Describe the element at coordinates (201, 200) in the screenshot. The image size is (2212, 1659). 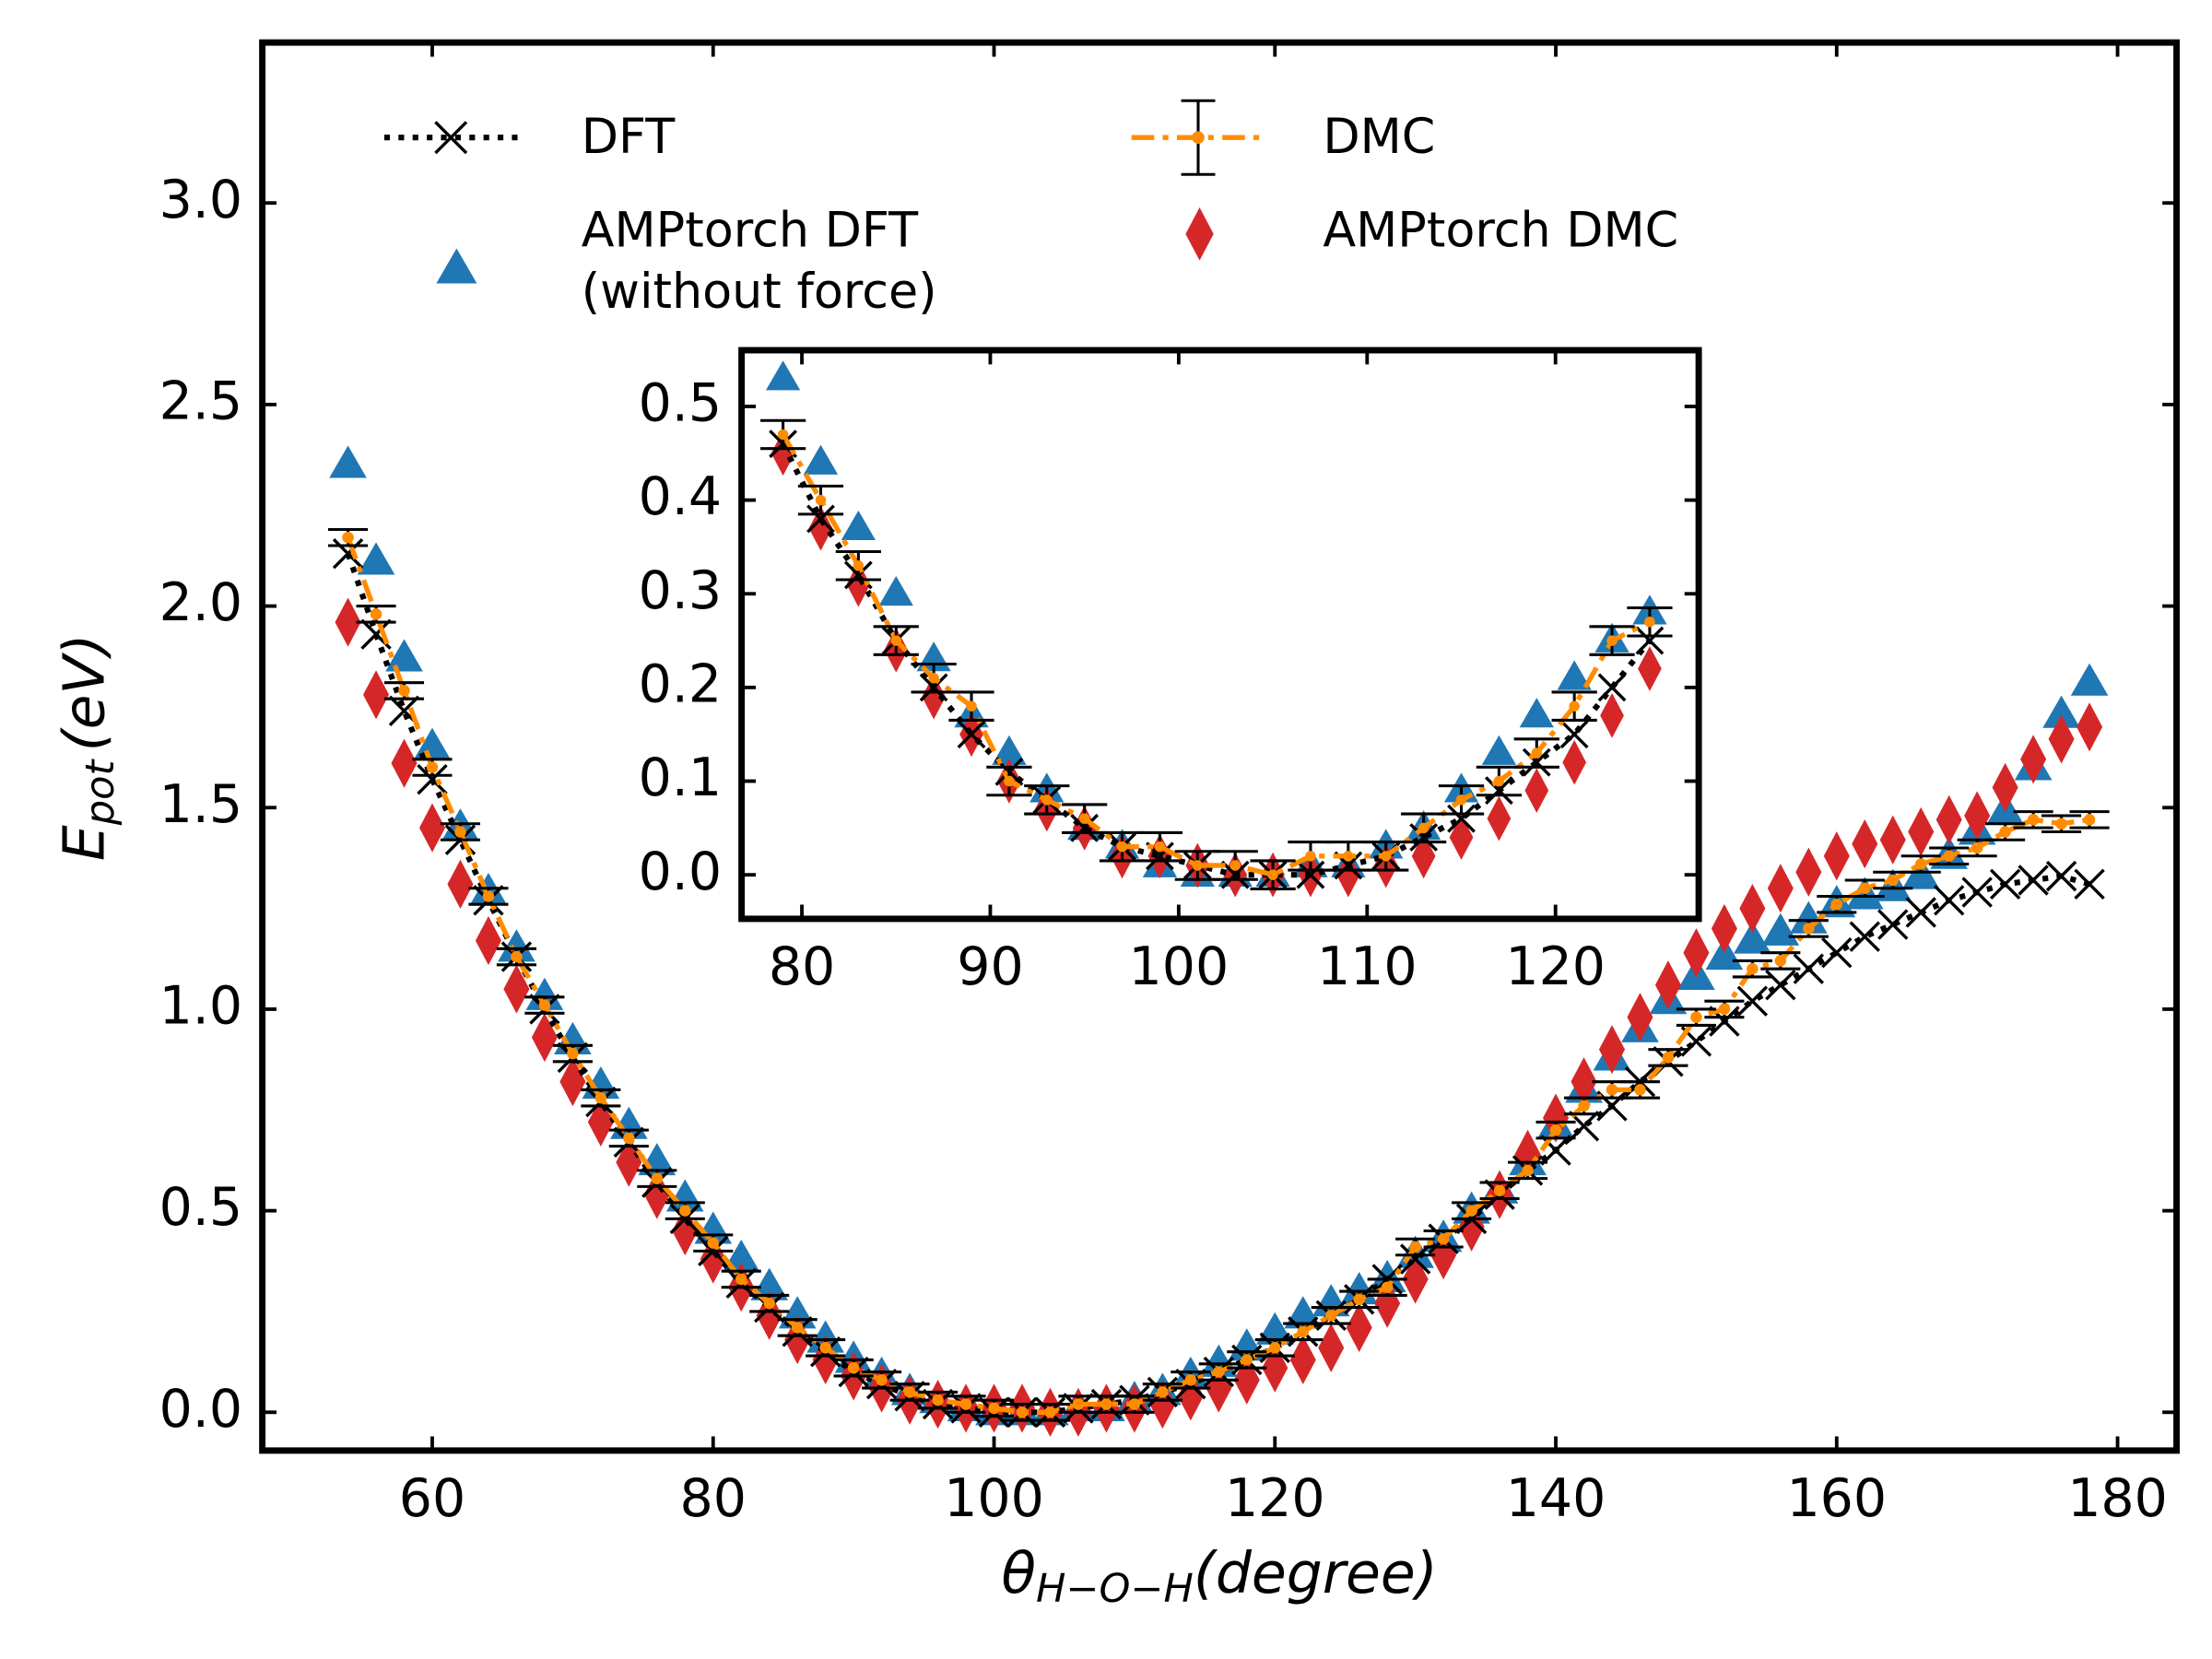
I see `y-tick-label: 3.0` at that location.